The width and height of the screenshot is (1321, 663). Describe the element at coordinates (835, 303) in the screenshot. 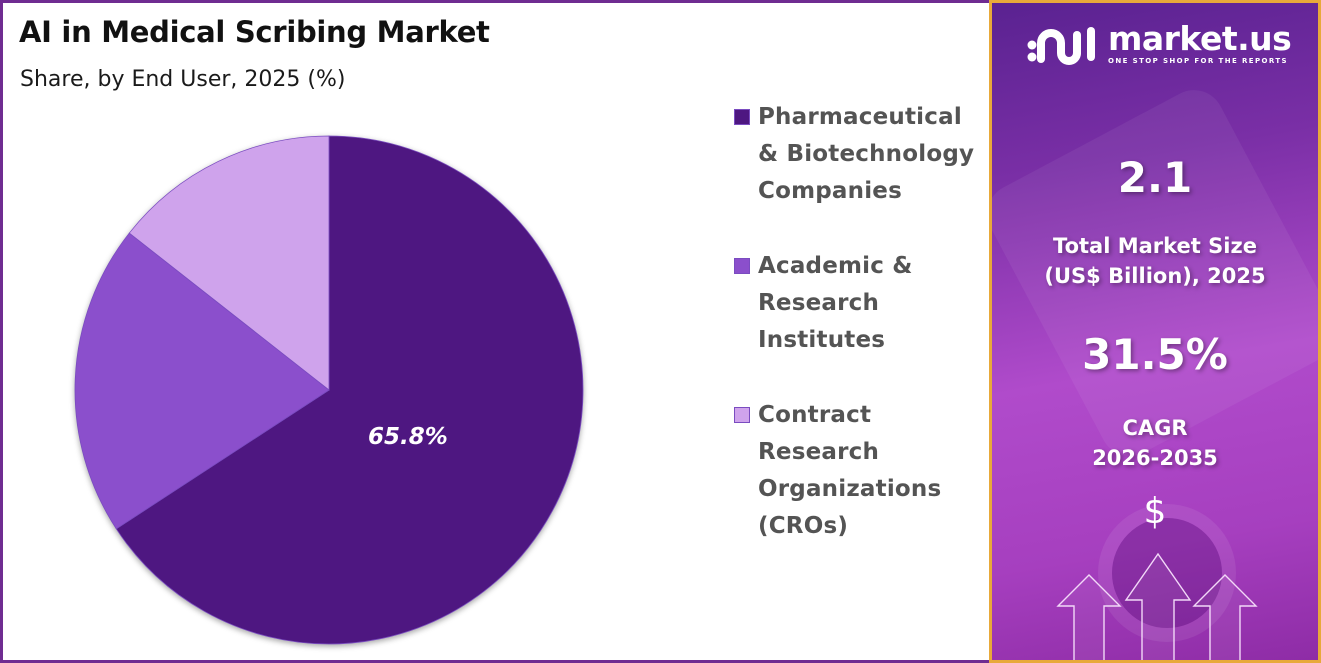

I see `legend-label: Academic & Research Institutes` at that location.